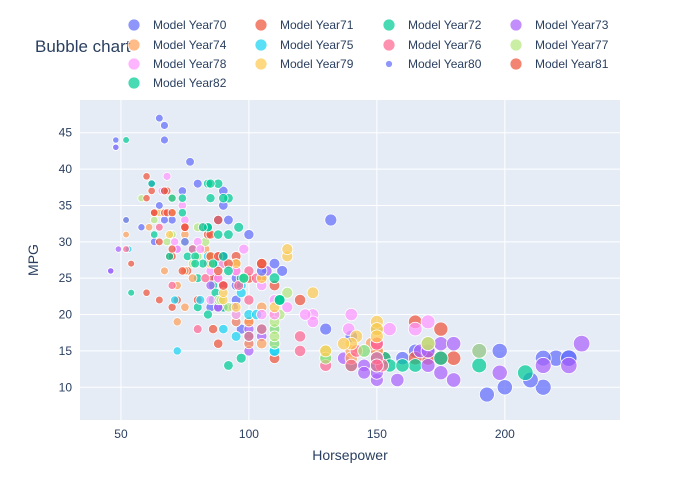  Describe the element at coordinates (432, 45) in the screenshot. I see `legend-item: Model Year76` at that location.